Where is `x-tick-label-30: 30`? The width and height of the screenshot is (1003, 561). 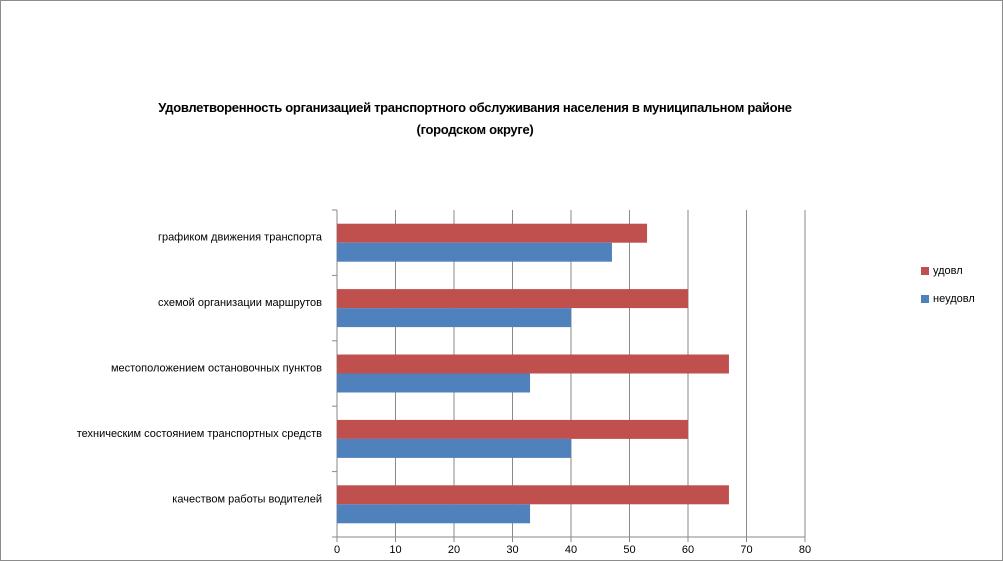
x-tick-label-30: 30 is located at coordinates (512, 550).